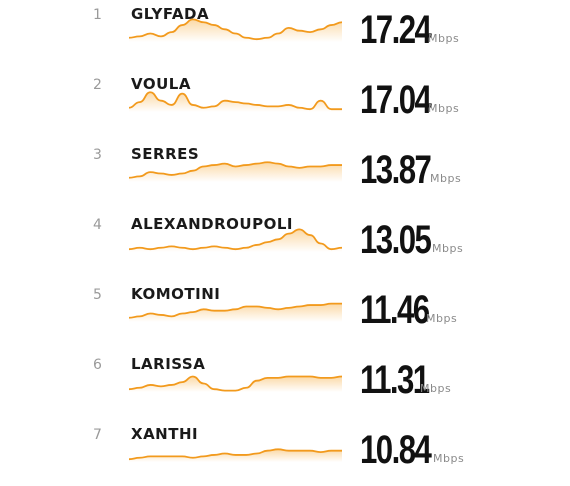 The height and width of the screenshot is (486, 570). I want to click on ranking-row: 7 XANTHI 10.84 Mbps, so click(285, 454).